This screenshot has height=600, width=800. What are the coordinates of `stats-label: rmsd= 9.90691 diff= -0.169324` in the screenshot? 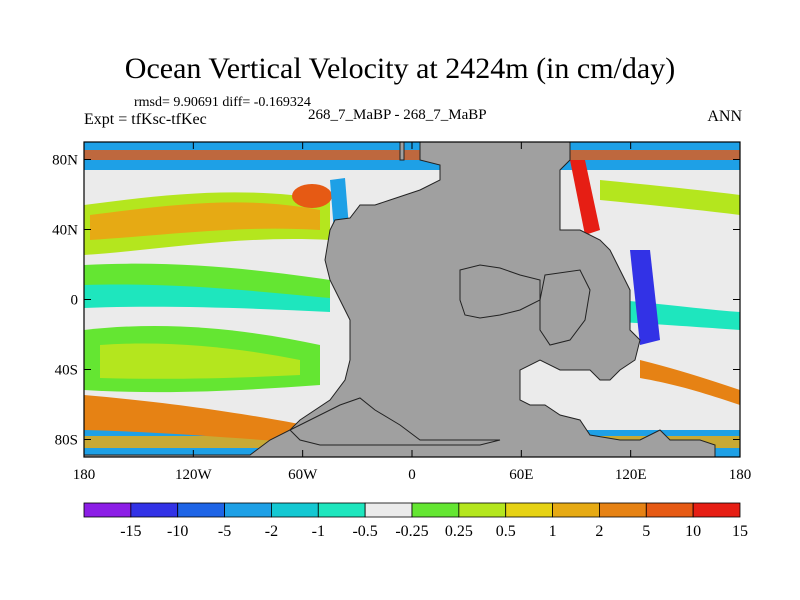 It's located at (222, 102).